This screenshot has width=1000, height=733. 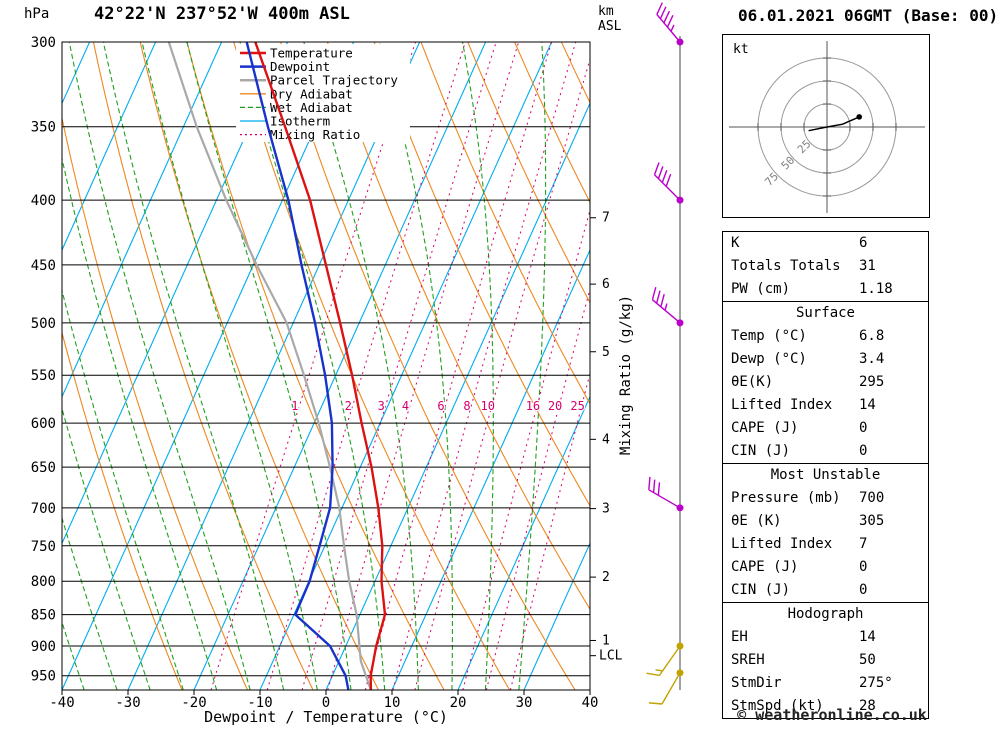 I want to click on table-row: CAPE (J) 0, so click(x=825, y=428).